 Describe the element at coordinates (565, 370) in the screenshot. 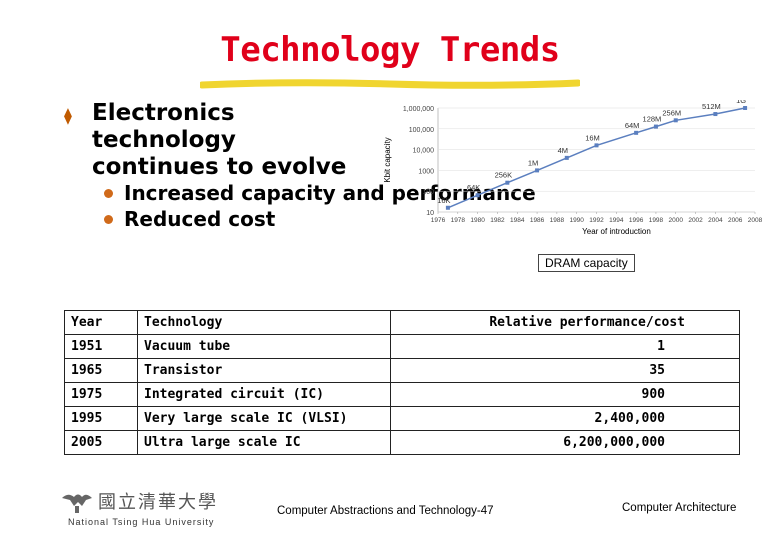

I see `cell-performance: 35` at that location.